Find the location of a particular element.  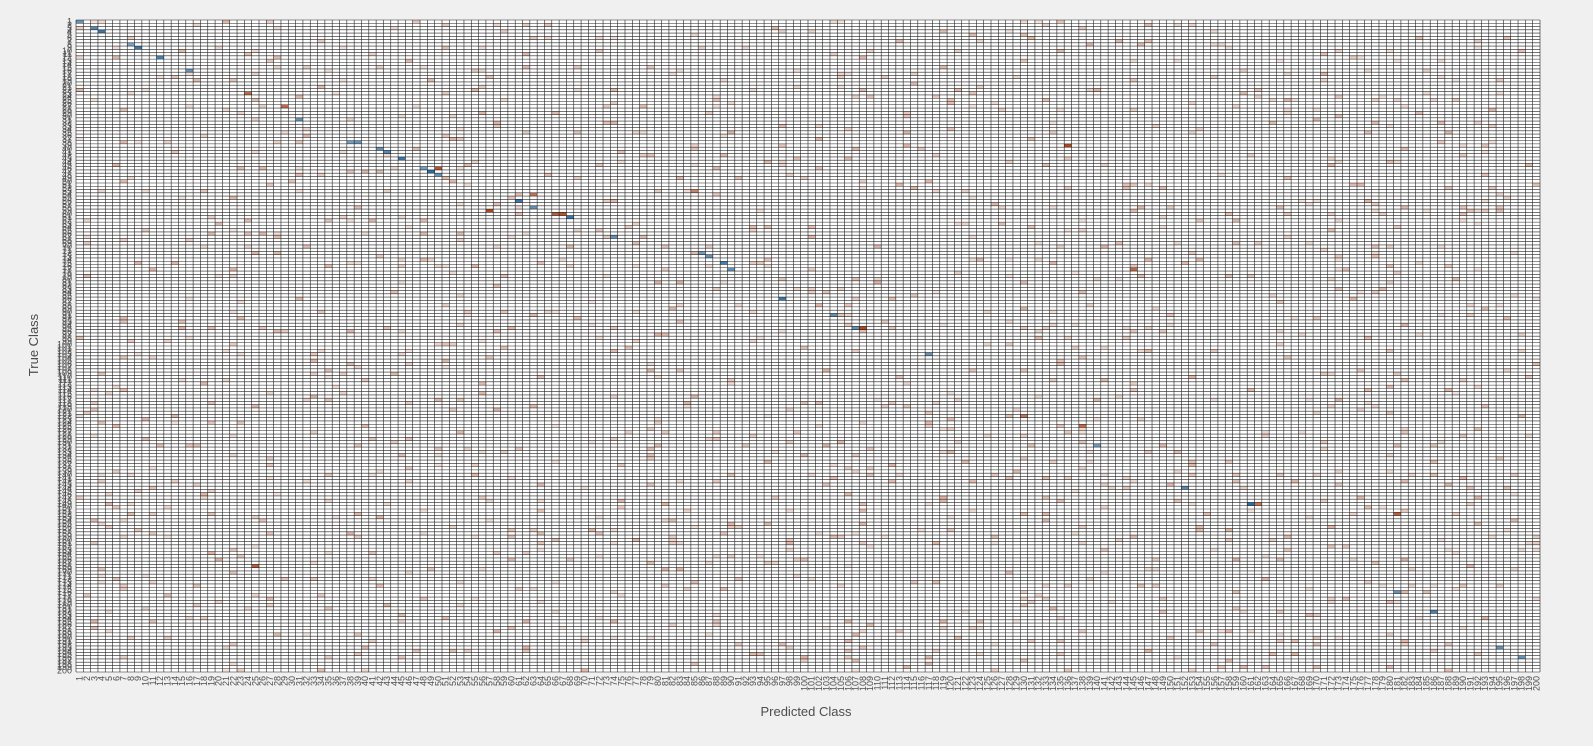

y-tick-label: 179 is located at coordinates (64, 602).